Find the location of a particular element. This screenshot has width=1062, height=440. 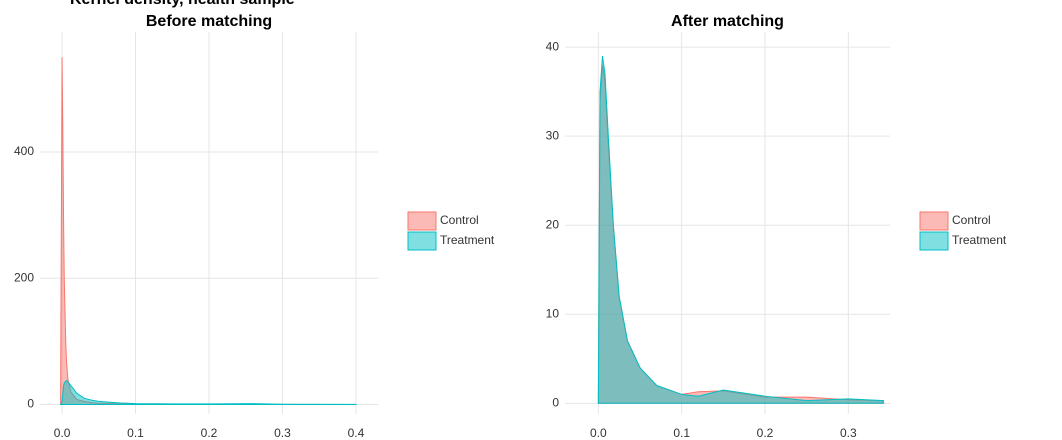

y-tick-label: 40 is located at coordinates (553, 46).